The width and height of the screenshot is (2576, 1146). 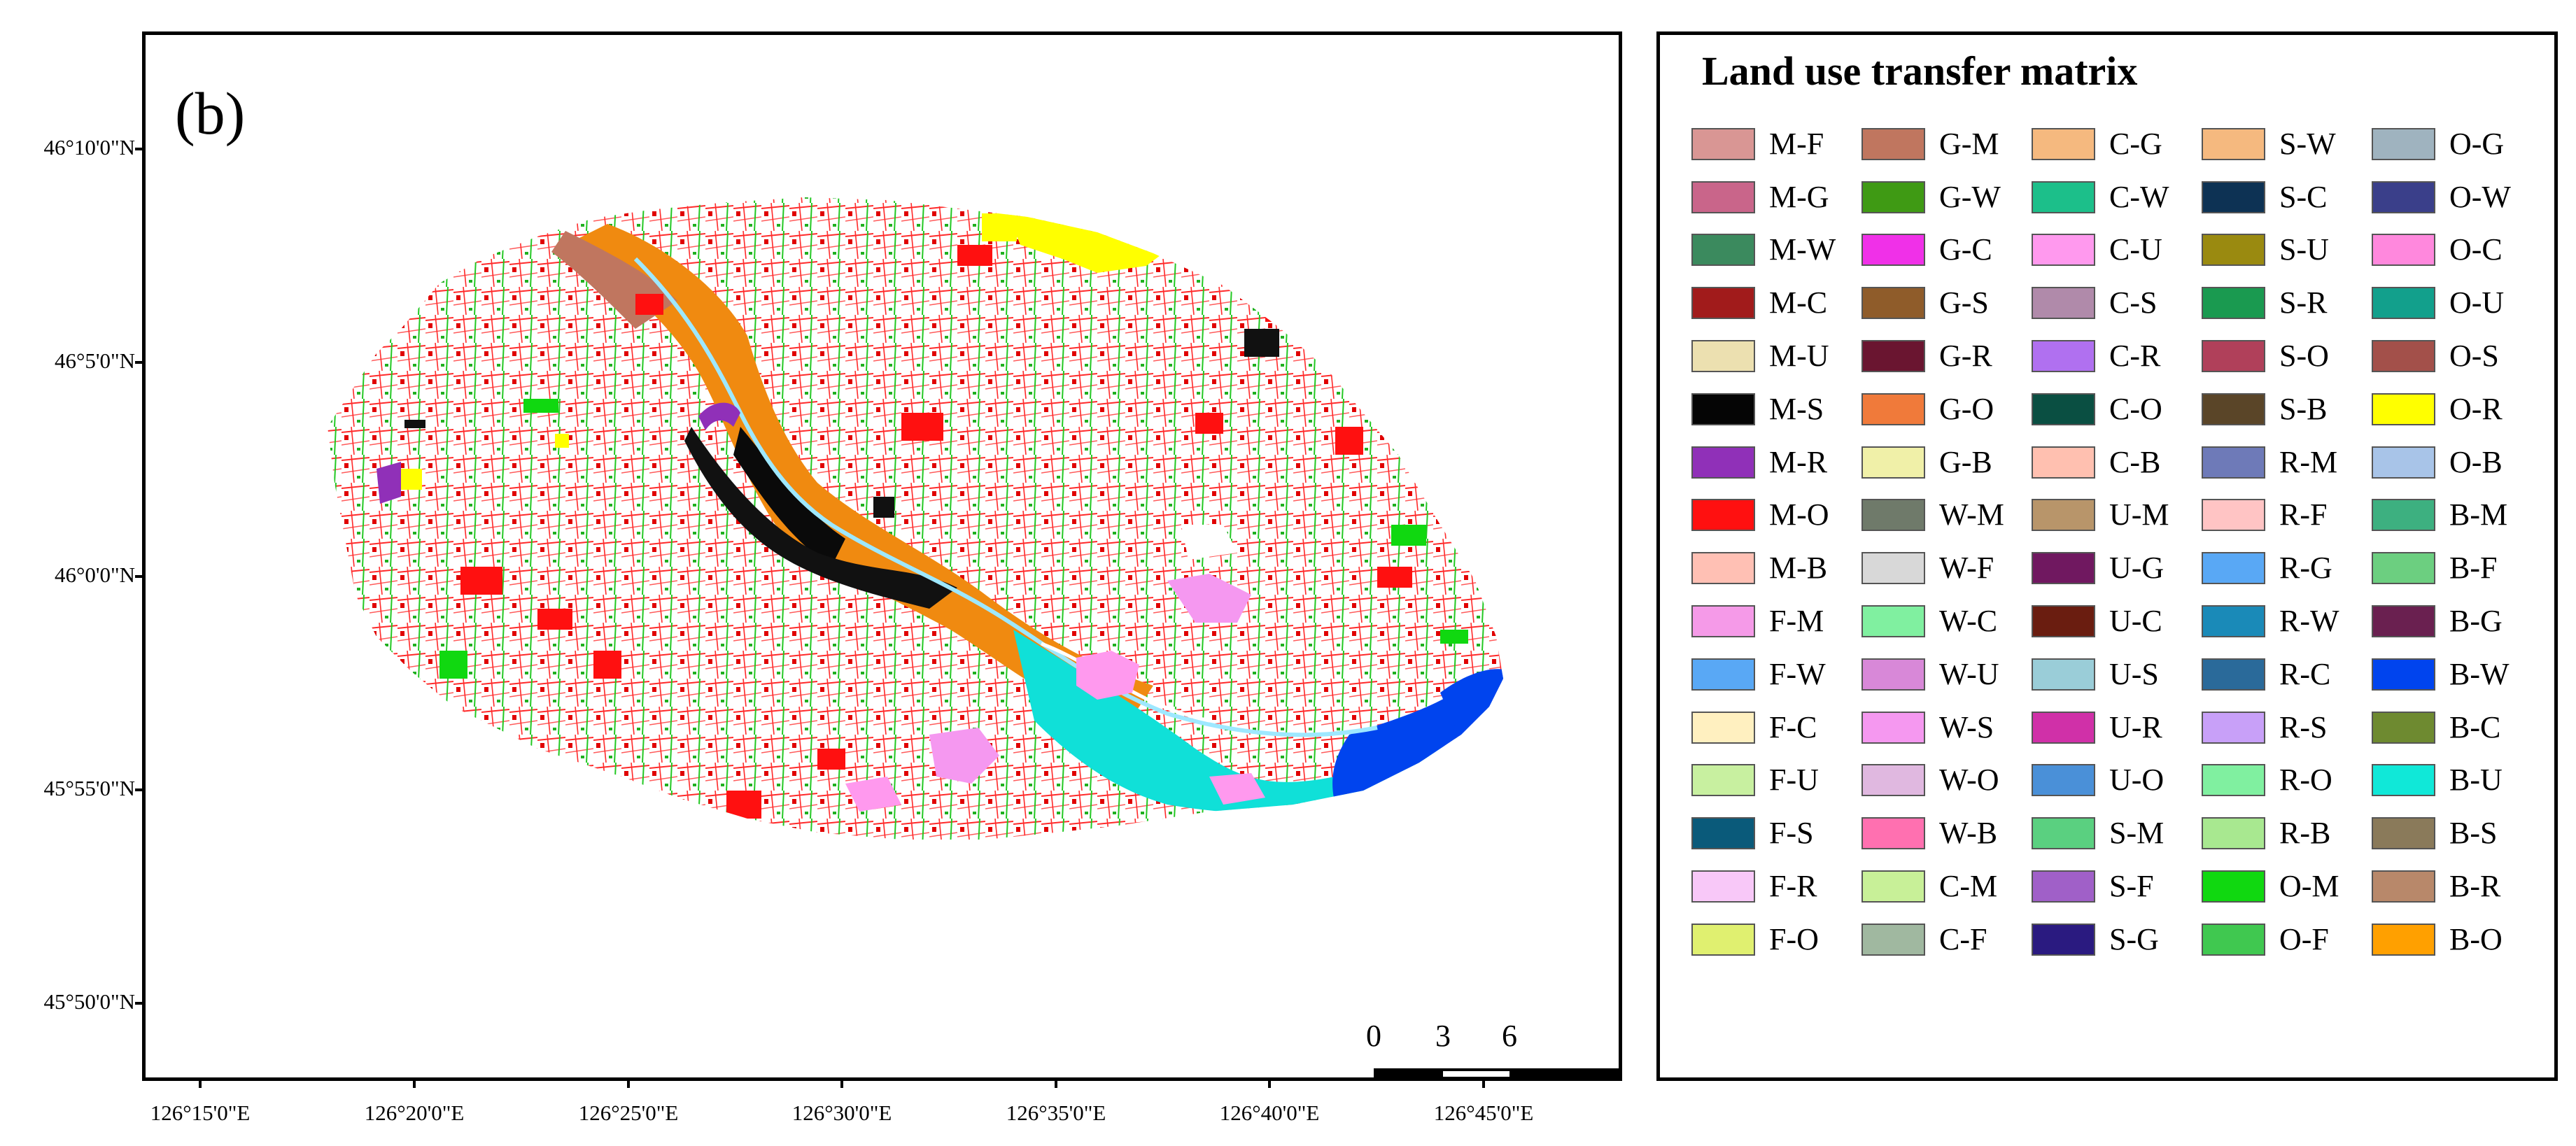 I want to click on legend-label: W-F, so click(x=1966, y=568).